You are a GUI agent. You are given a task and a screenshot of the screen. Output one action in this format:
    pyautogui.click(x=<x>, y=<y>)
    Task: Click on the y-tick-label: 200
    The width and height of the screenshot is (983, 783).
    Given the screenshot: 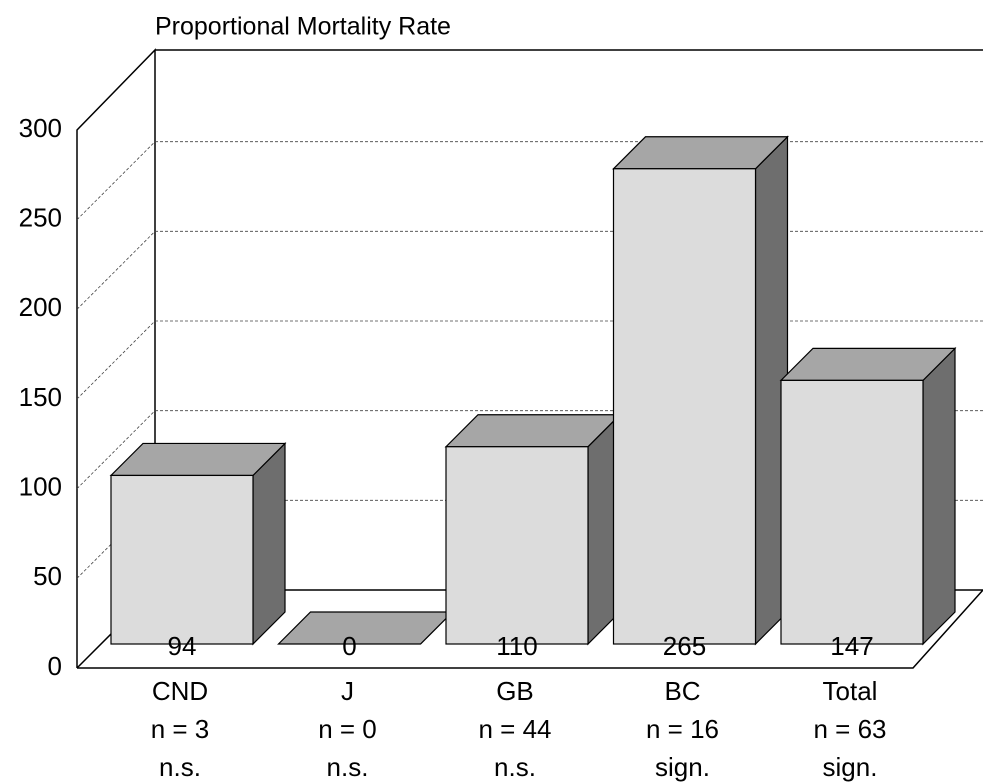 What is the action you would take?
    pyautogui.click(x=40, y=307)
    